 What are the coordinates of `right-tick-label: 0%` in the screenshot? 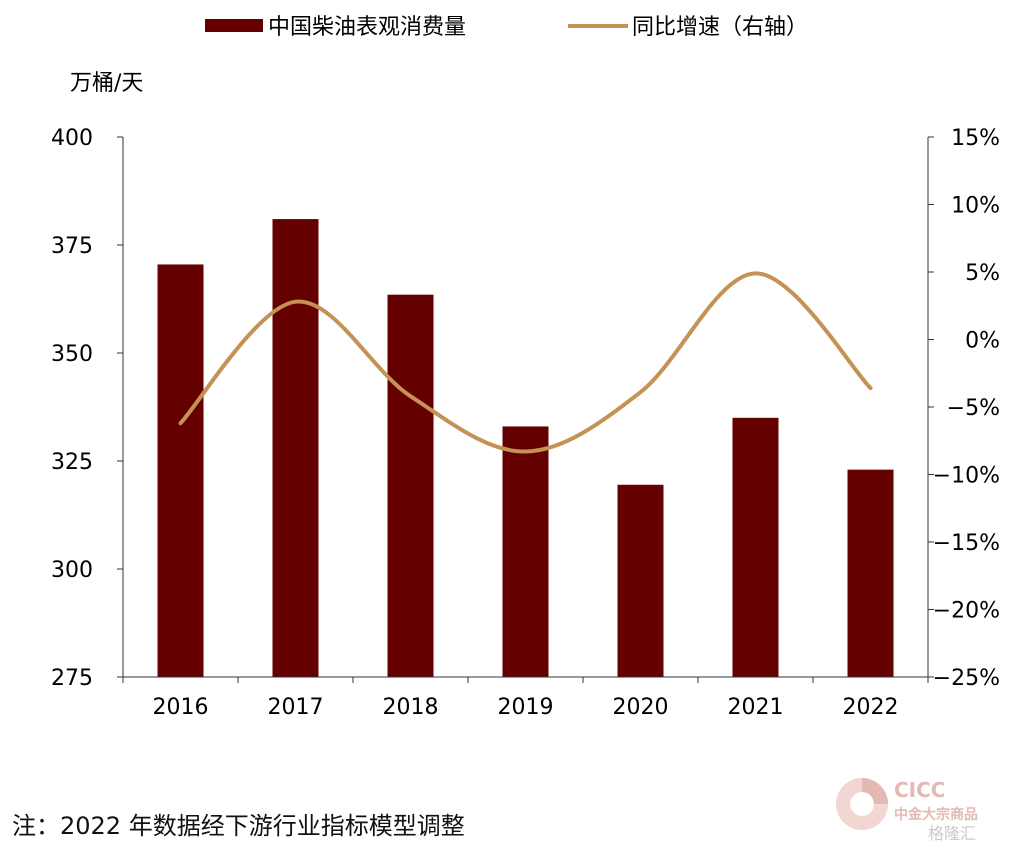 It's located at (982, 341).